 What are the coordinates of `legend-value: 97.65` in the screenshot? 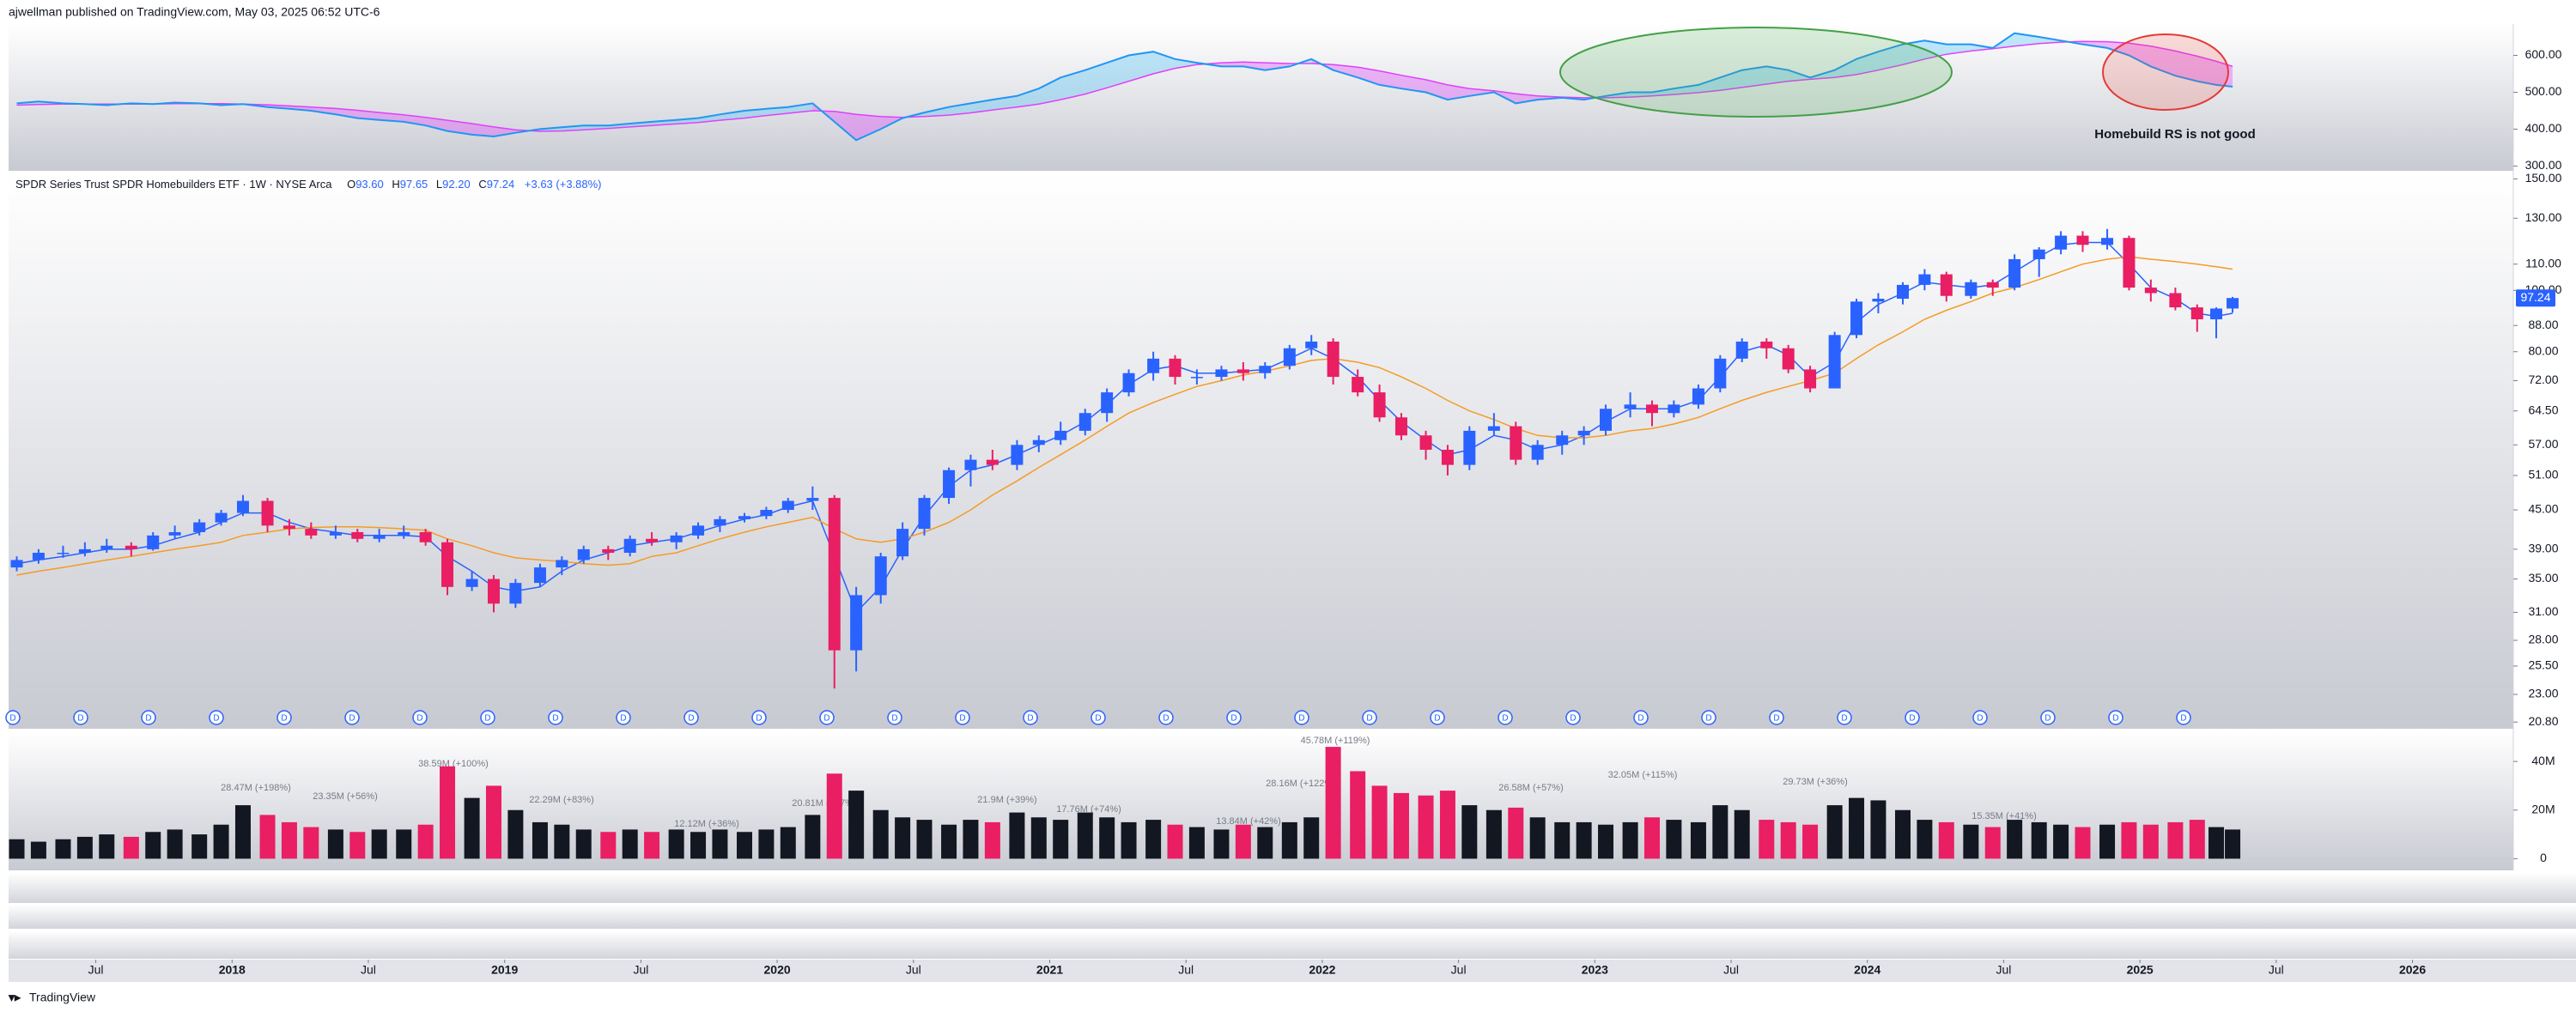 It's located at (414, 184).